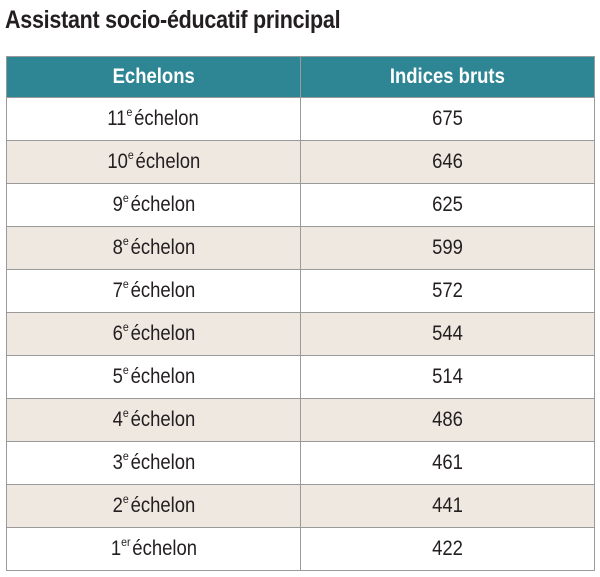 This screenshot has width=600, height=577. I want to click on table-row: 10eéchelon 646, so click(300, 162).